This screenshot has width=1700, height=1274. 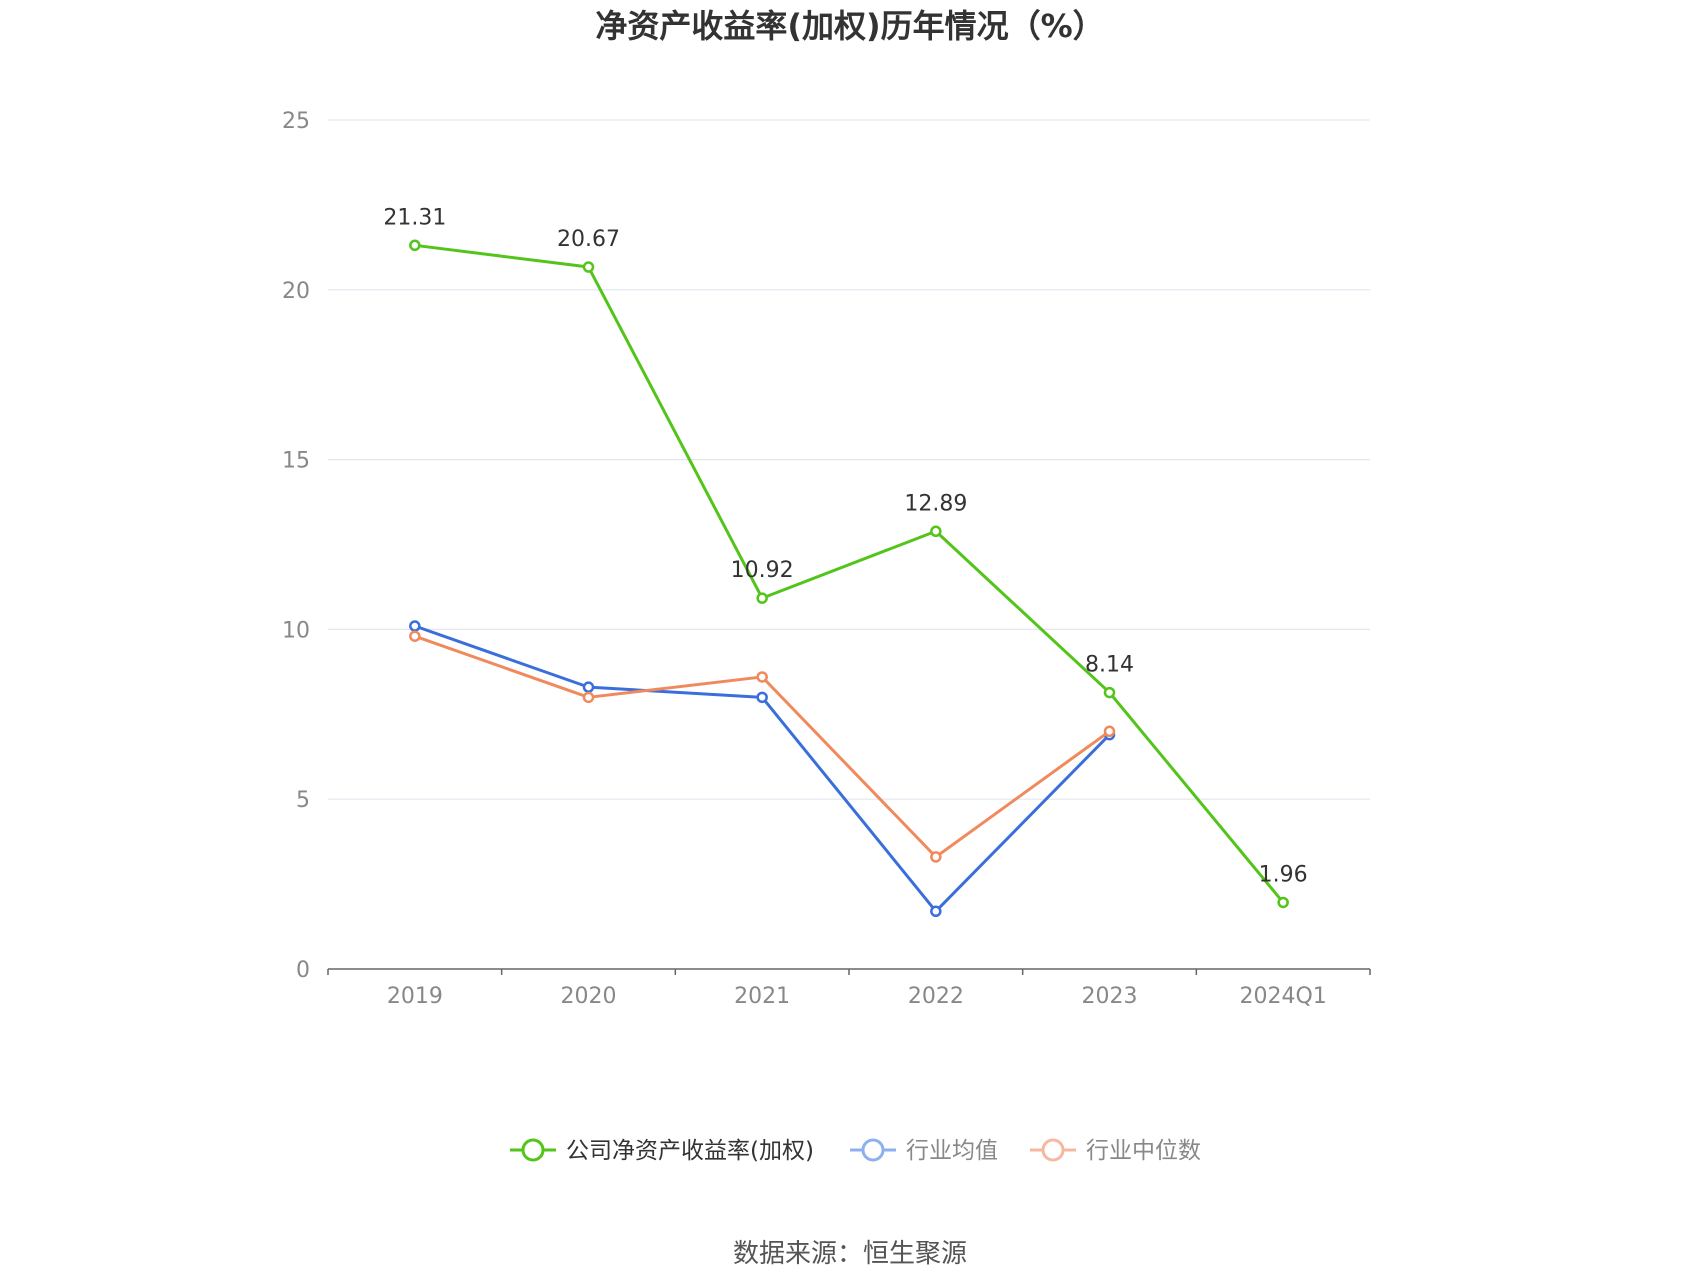 What do you see at coordinates (1143, 1151) in the screenshot?
I see `legend-label: 行业中位数` at bounding box center [1143, 1151].